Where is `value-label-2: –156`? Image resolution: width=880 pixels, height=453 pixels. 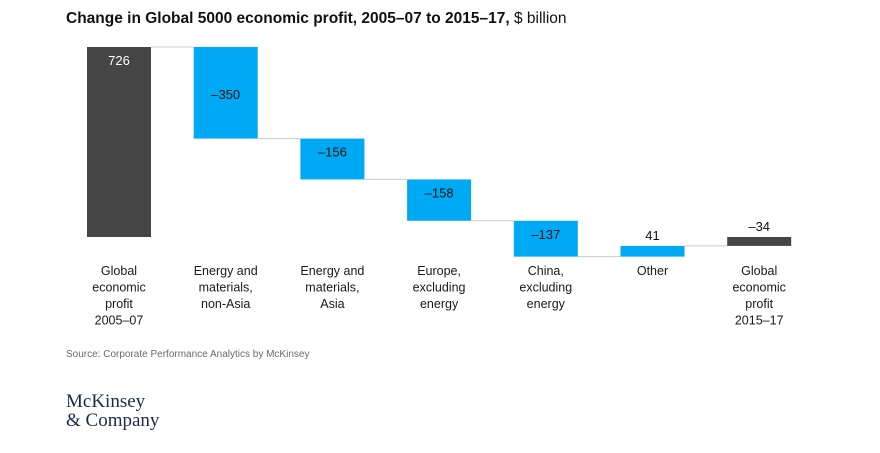
value-label-2: –156 is located at coordinates (332, 152).